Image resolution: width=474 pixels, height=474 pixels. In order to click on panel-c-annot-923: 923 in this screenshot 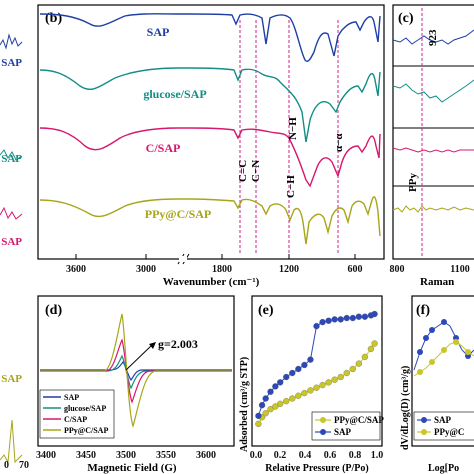, I will do `click(433, 37)`.